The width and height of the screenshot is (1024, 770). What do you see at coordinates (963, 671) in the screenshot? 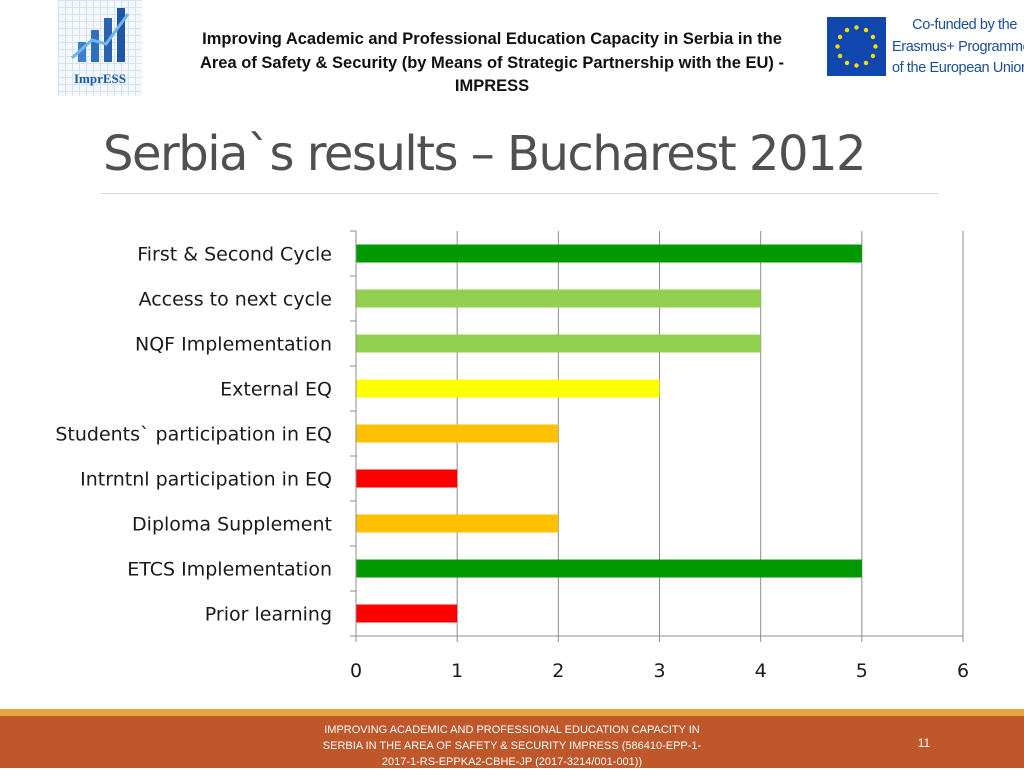
I see `x-tick-label: 6` at bounding box center [963, 671].